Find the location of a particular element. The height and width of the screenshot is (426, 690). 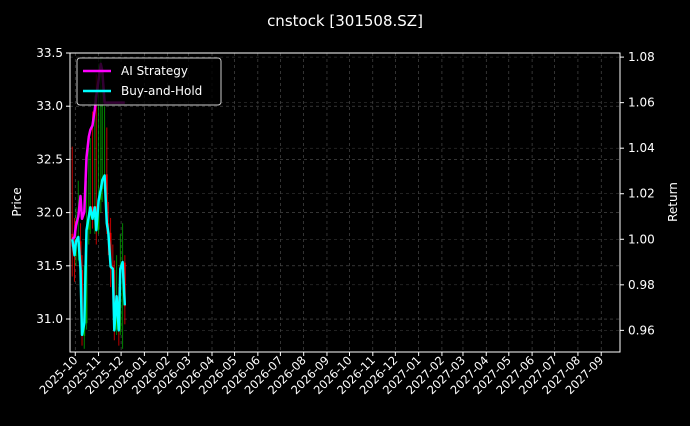

series-line-buy-and-hold is located at coordinates (99, 255).